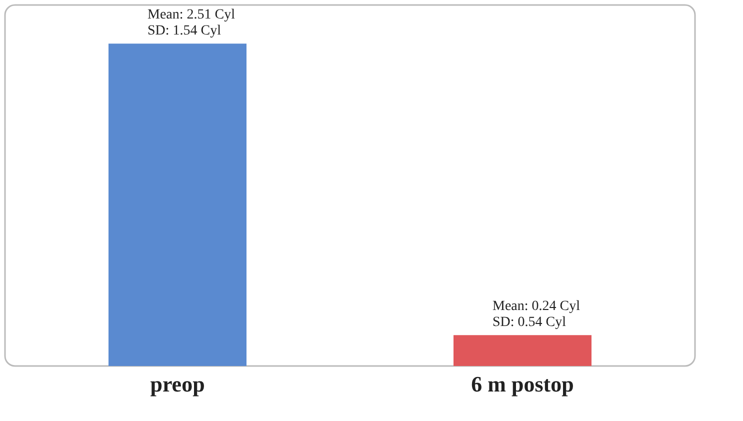 This screenshot has width=743, height=421. I want to click on x-tick-label: preop, so click(177, 384).